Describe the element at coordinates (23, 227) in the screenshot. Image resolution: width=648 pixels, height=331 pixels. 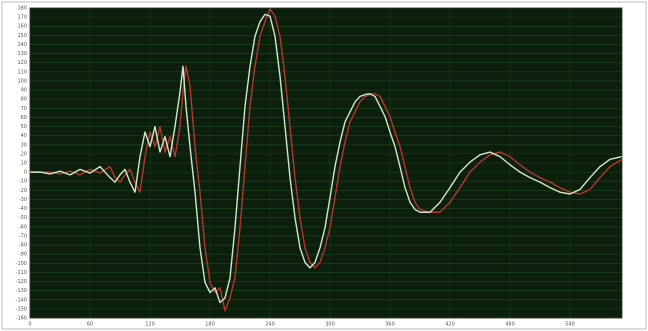
I see `y-tick-label: -60` at that location.